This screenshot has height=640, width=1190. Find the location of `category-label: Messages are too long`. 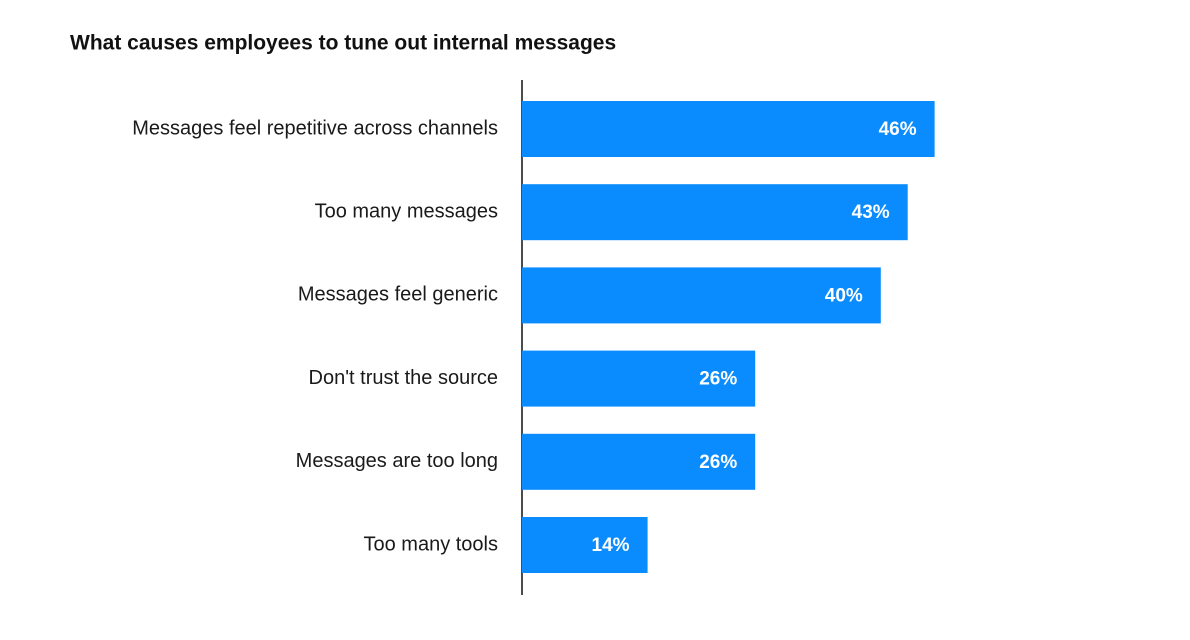

category-label: Messages are too long is located at coordinates (397, 461).